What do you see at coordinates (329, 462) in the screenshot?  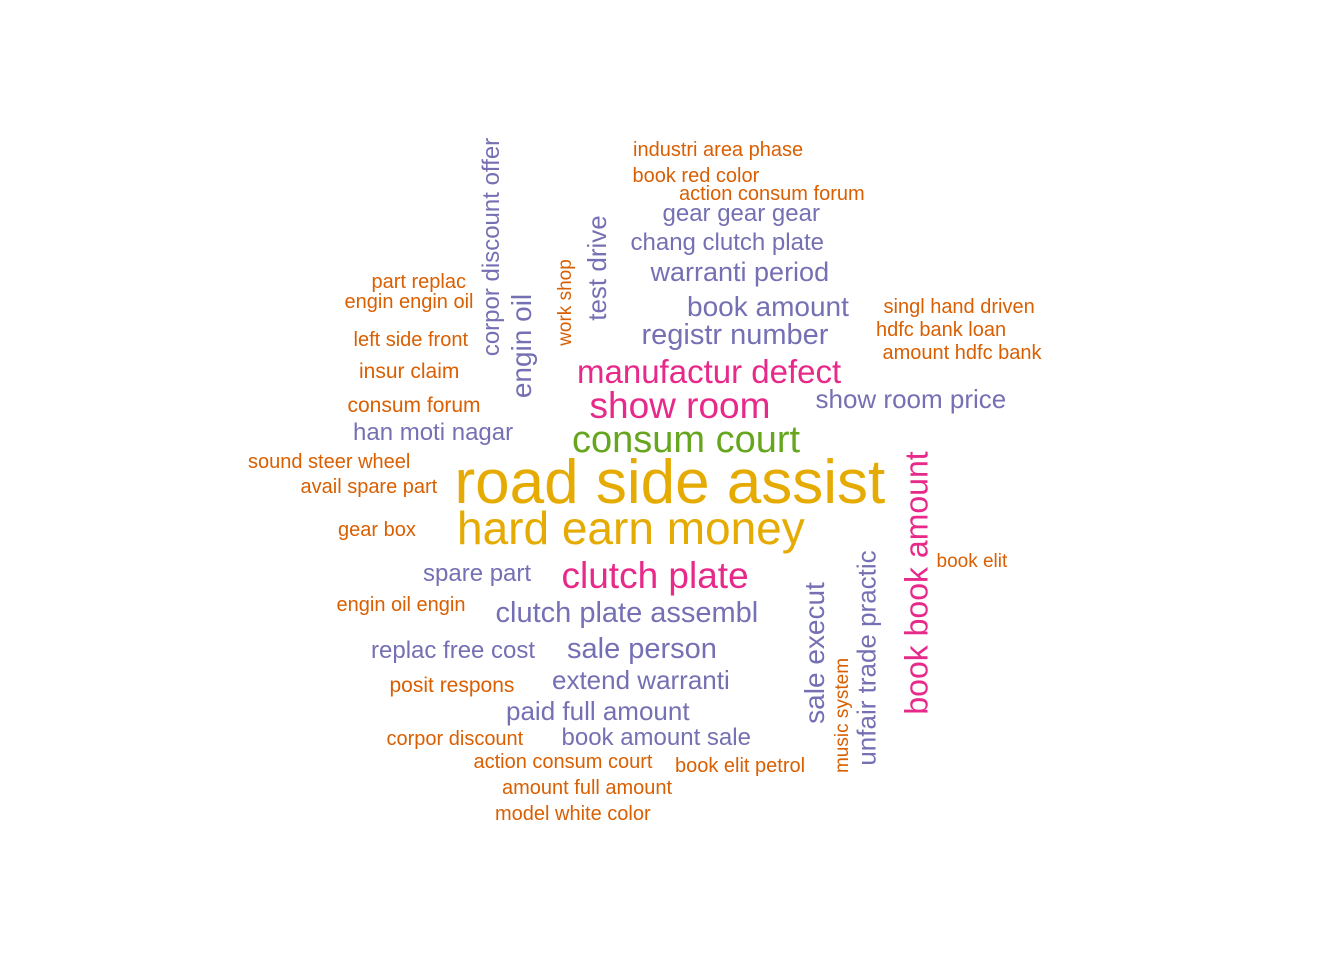 I see `word-sound-steer-wheel: sound steer wheel` at bounding box center [329, 462].